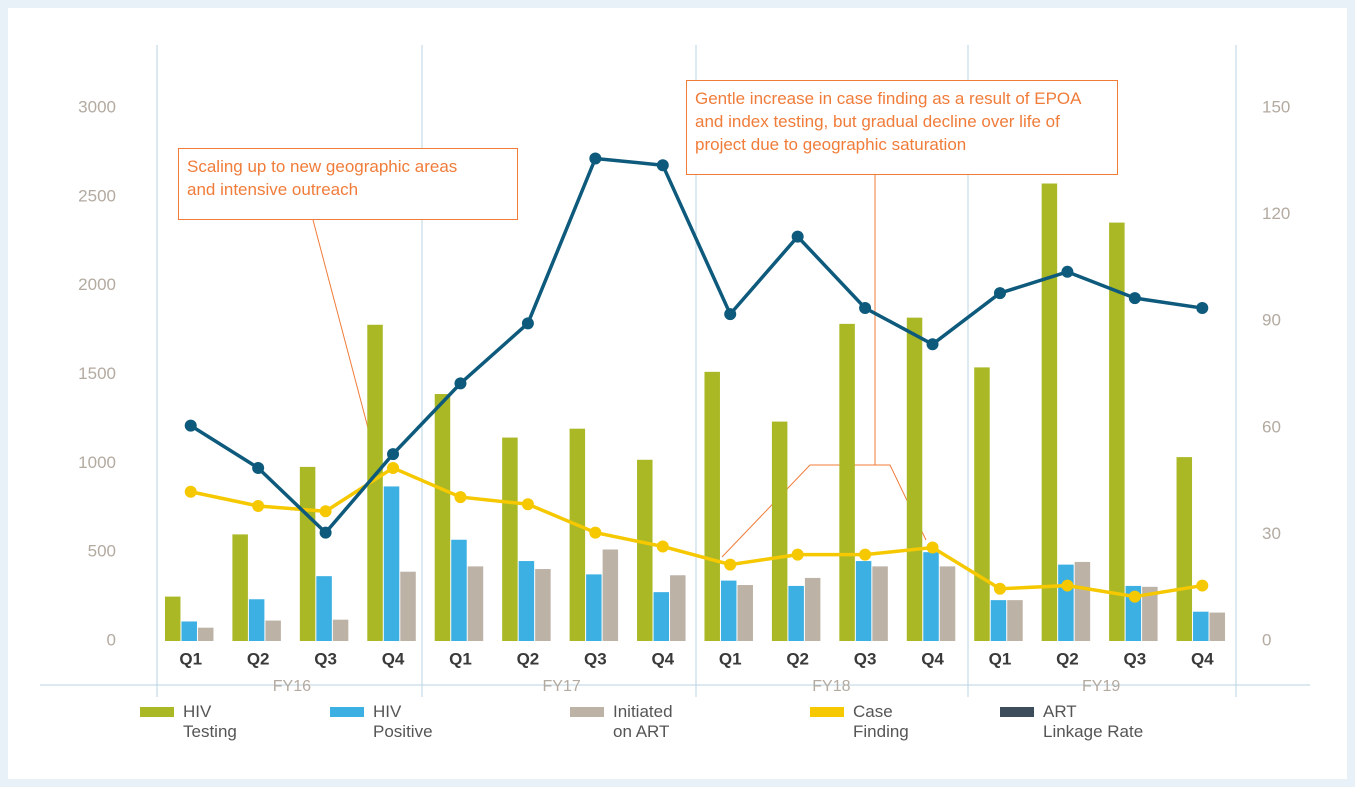  Describe the element at coordinates (102, 551) in the screenshot. I see `y-tick-label: 500` at that location.